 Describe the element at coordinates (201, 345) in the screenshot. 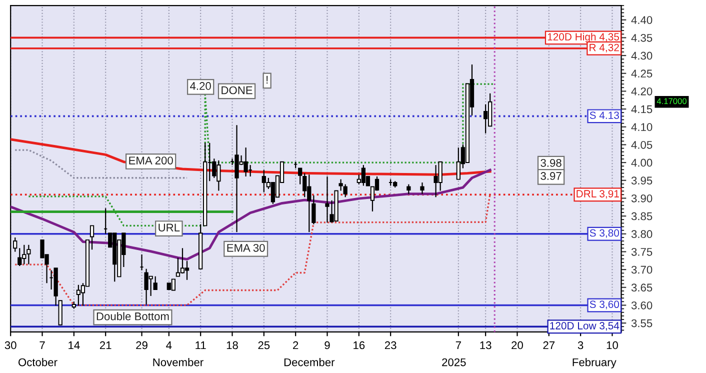

I see `x-tick-label: 11` at that location.